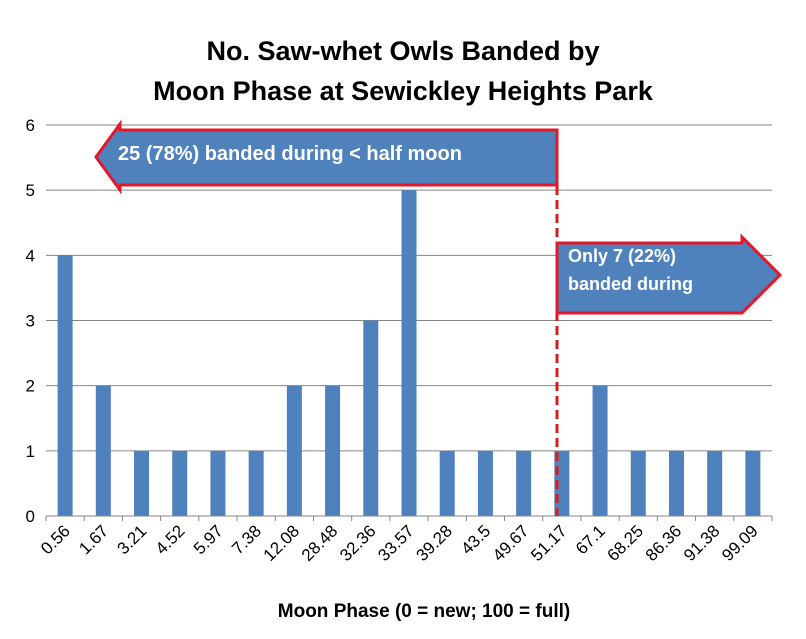 The image size is (806, 639). I want to click on x-tick-label: 39.28, so click(435, 543).